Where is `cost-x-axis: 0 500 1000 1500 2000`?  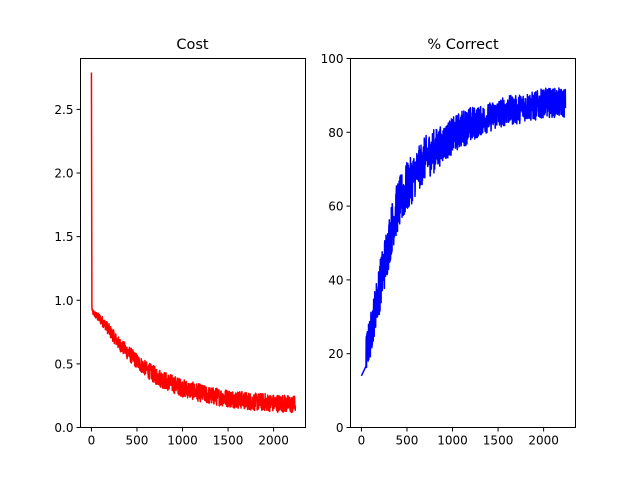
cost-x-axis: 0 500 1000 1500 2000 is located at coordinates (188, 437).